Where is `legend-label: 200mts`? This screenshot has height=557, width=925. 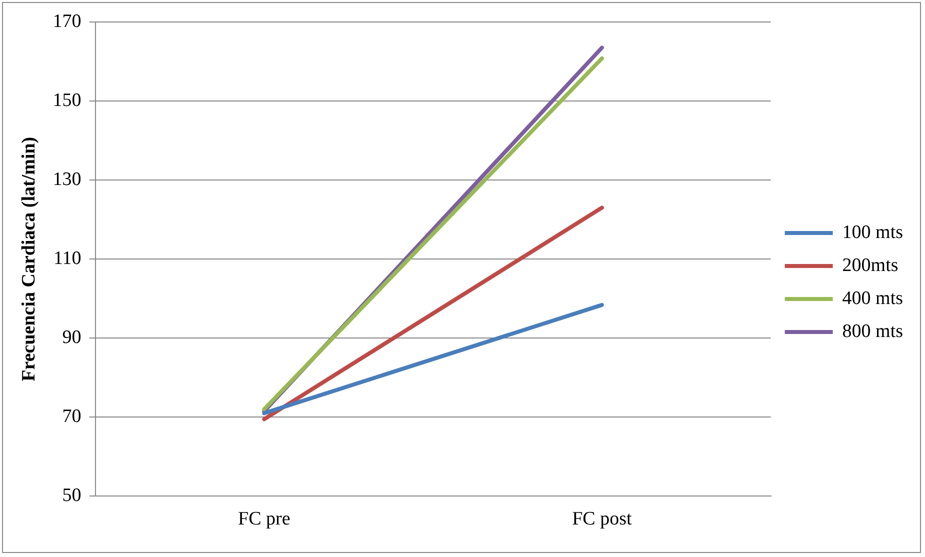
legend-label: 200mts is located at coordinates (870, 265).